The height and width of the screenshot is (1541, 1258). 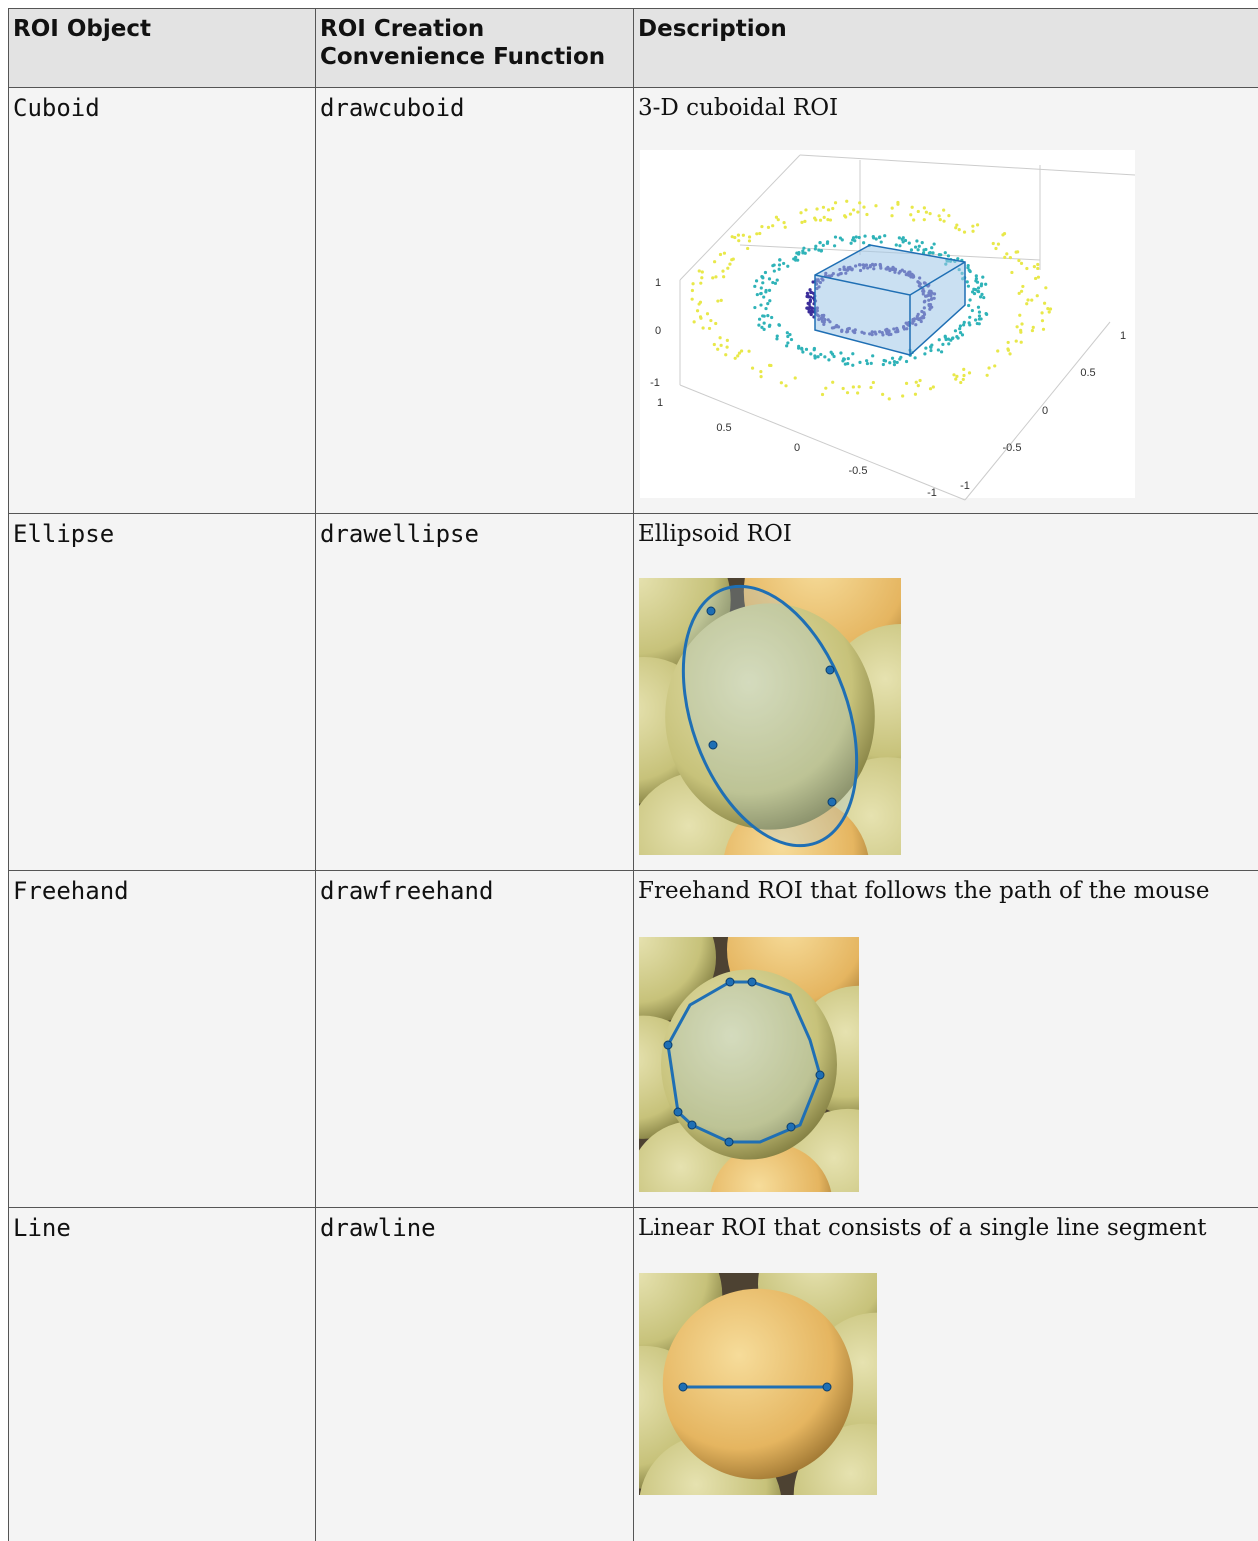 I want to click on tick-label: 1, so click(x=660, y=403).